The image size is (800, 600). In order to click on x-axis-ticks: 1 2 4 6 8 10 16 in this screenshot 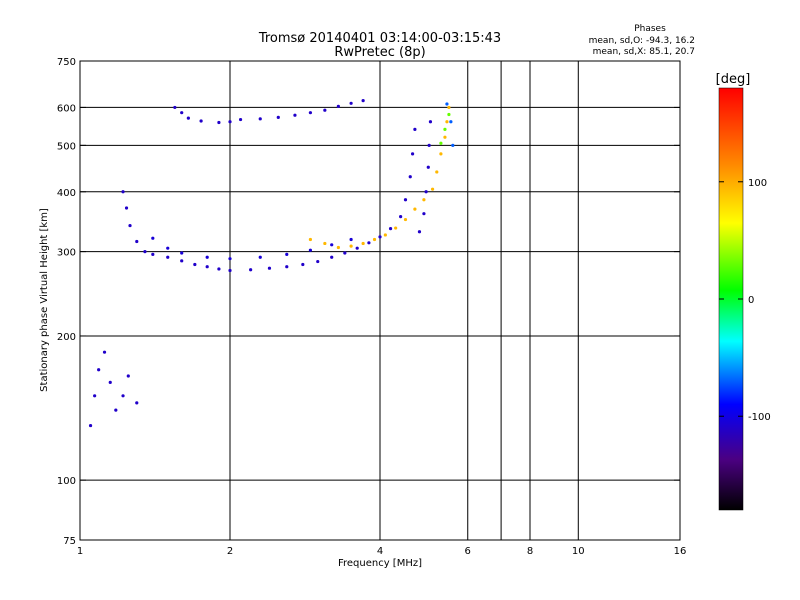, I will do `click(382, 551)`.